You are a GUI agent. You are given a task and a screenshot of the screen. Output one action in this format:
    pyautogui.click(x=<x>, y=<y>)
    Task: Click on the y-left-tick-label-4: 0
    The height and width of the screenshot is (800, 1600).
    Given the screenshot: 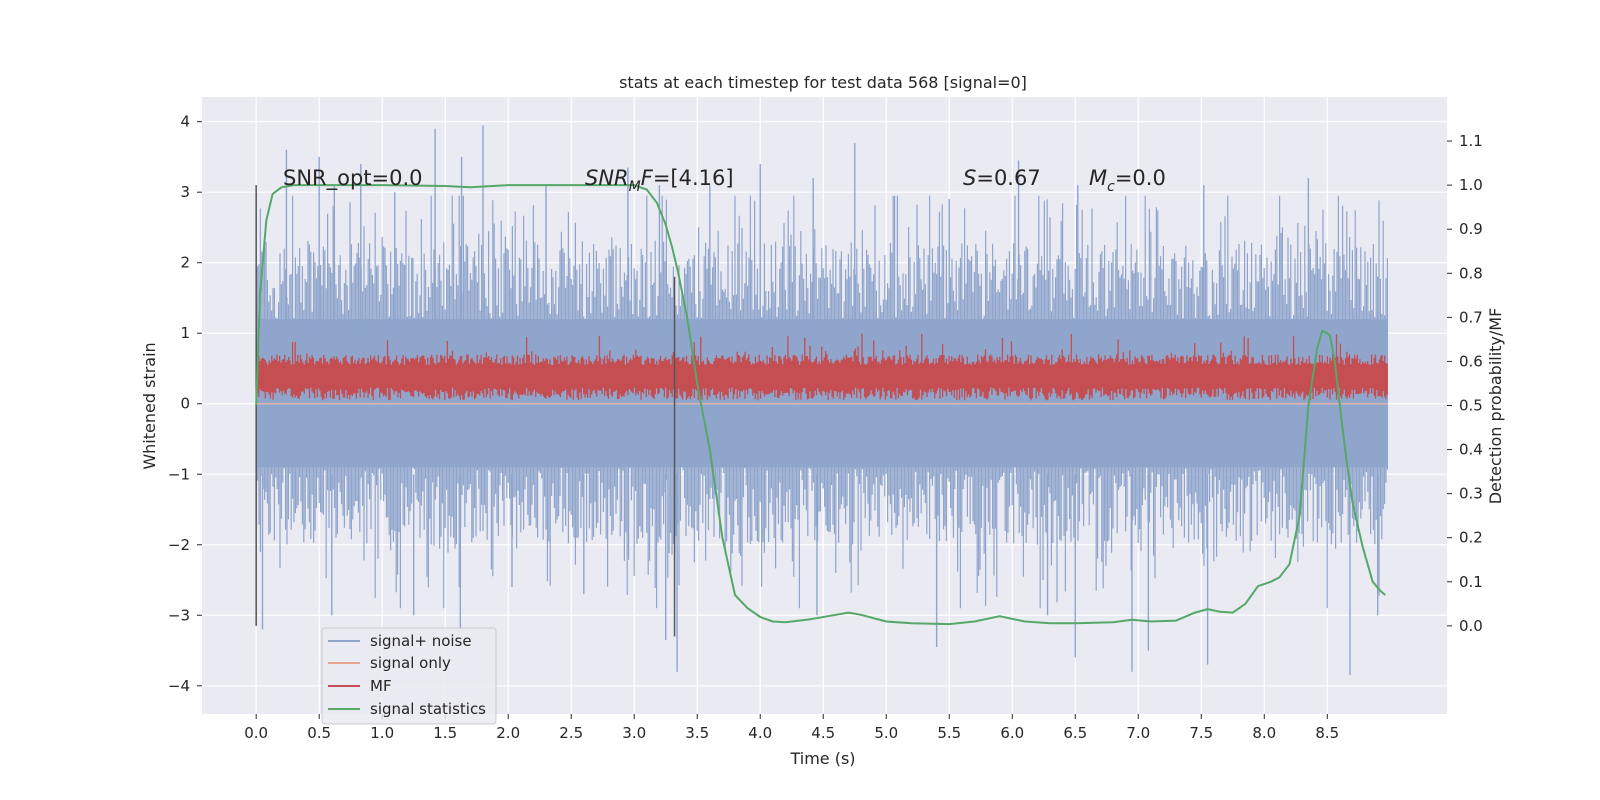 What is the action you would take?
    pyautogui.click(x=185, y=404)
    